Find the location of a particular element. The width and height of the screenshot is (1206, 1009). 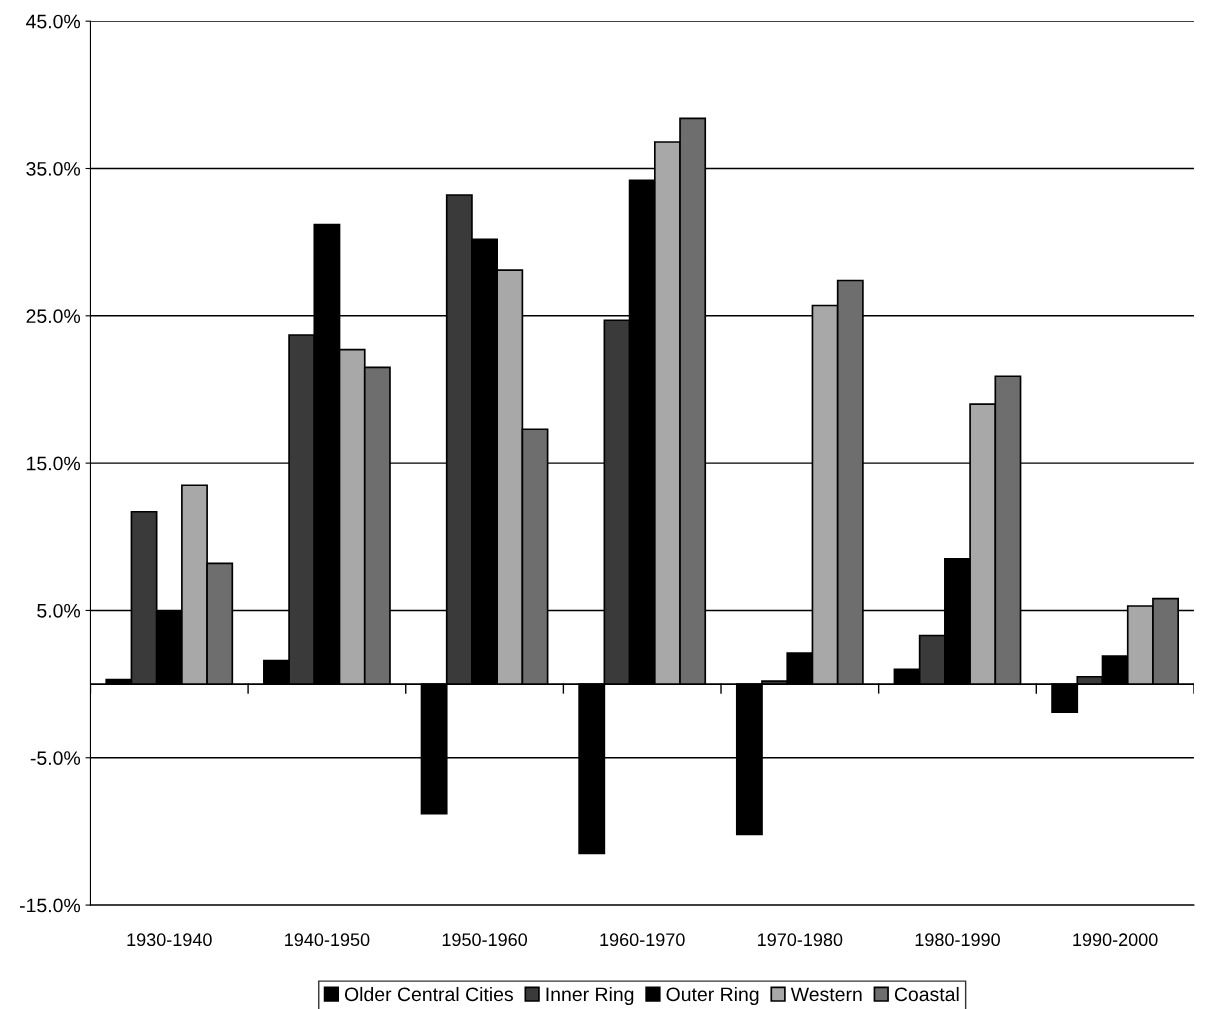

legend-label: Inner Ring is located at coordinates (590, 996).